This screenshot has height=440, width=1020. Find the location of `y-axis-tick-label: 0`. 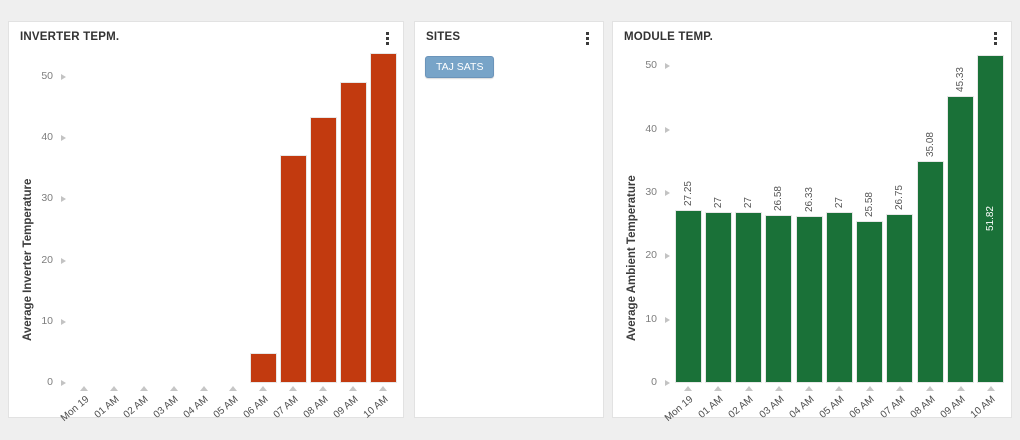

y-axis-tick-label: 0 is located at coordinates (654, 382).